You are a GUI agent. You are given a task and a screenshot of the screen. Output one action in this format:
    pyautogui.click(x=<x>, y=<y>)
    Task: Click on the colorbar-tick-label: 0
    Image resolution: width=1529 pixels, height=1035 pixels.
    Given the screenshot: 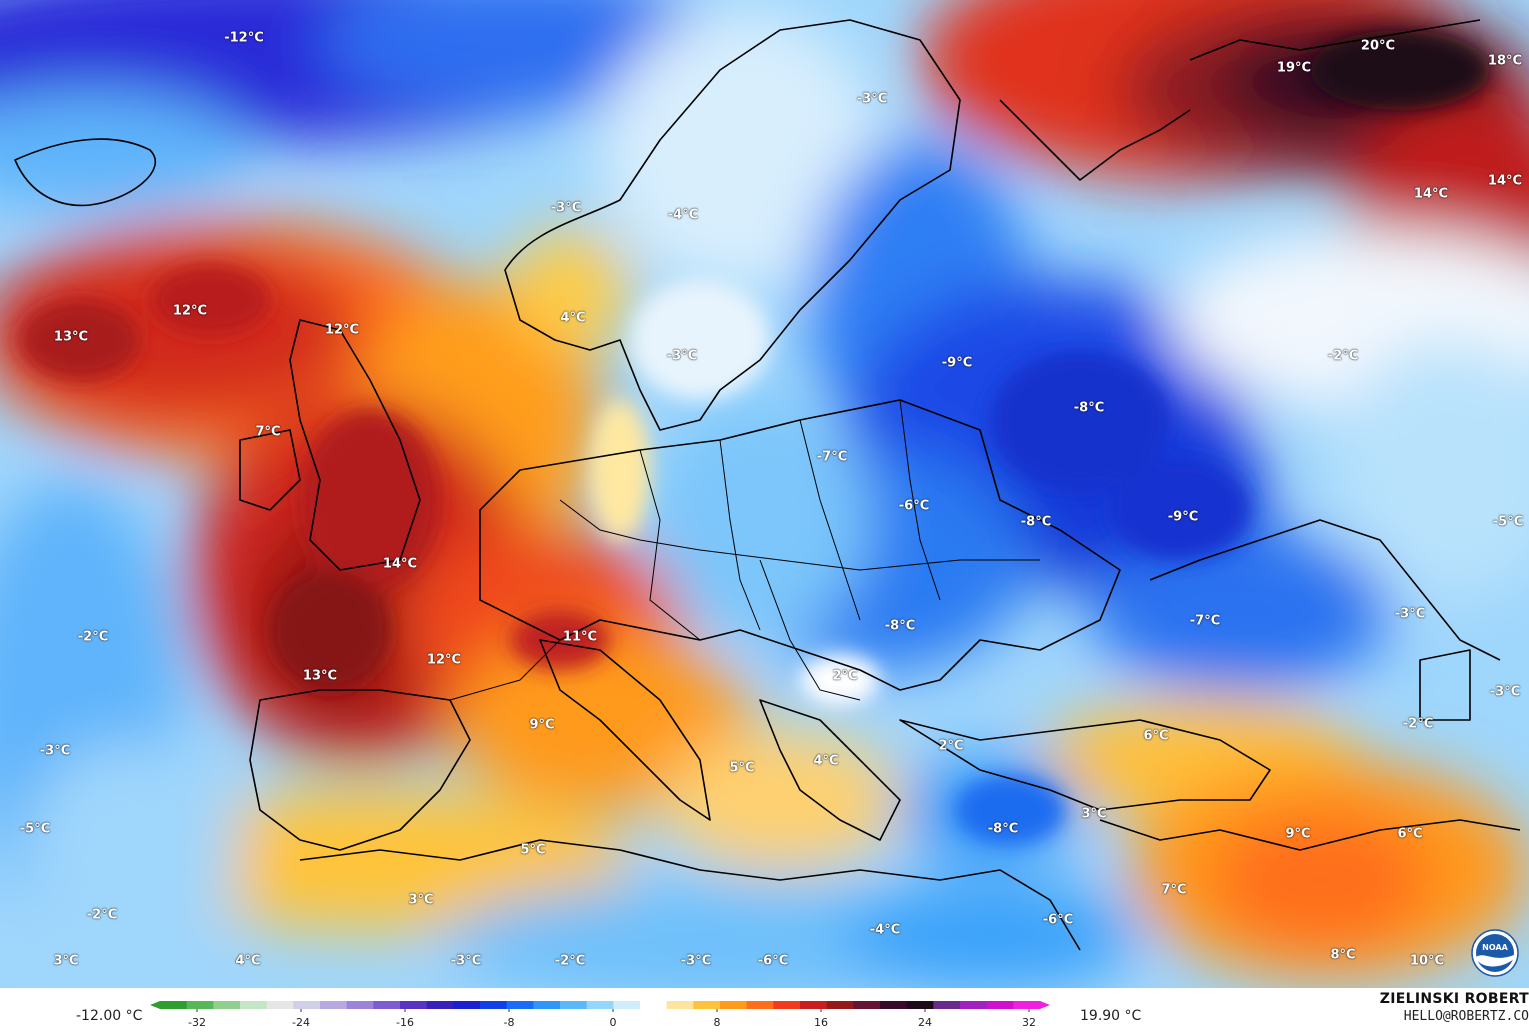 What is the action you would take?
    pyautogui.click(x=613, y=1022)
    